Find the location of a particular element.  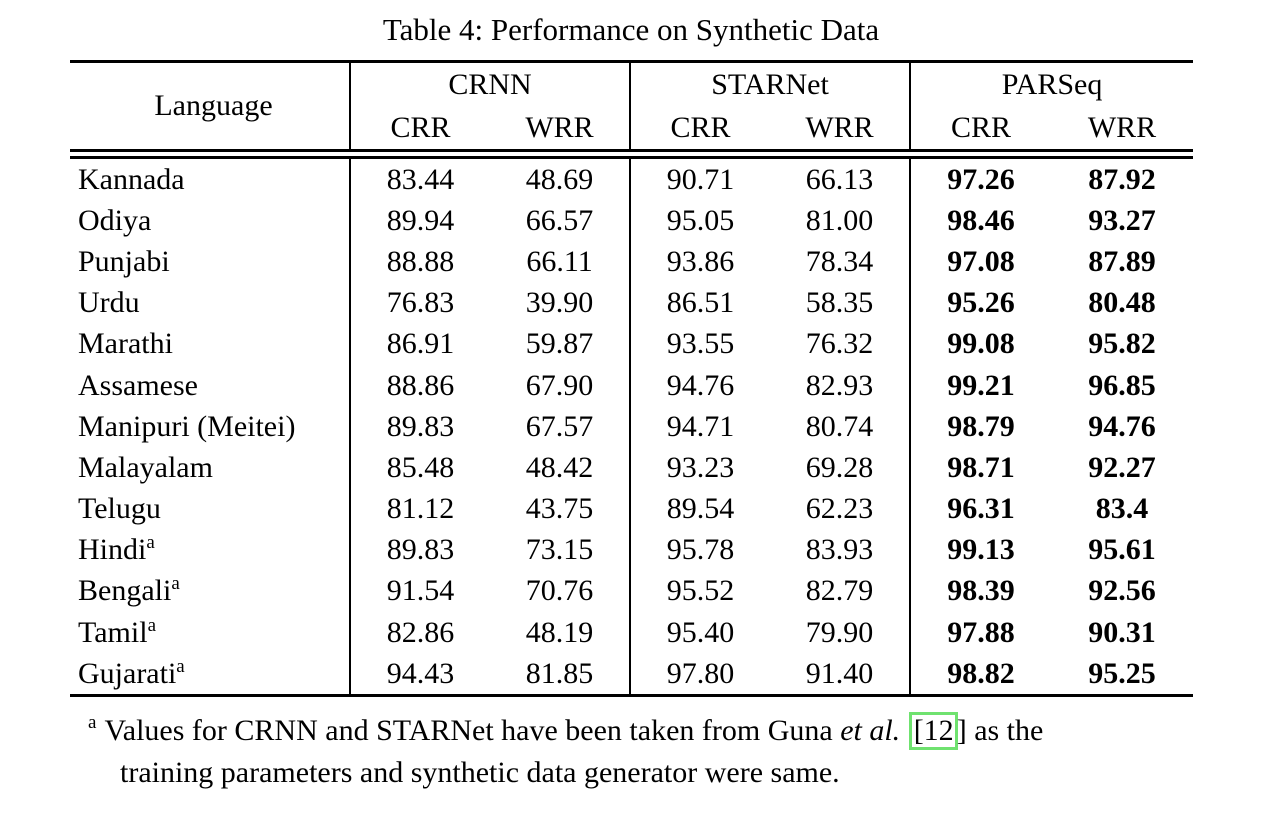

value-cell-starnet_wrr: 69.28 is located at coordinates (841, 468).